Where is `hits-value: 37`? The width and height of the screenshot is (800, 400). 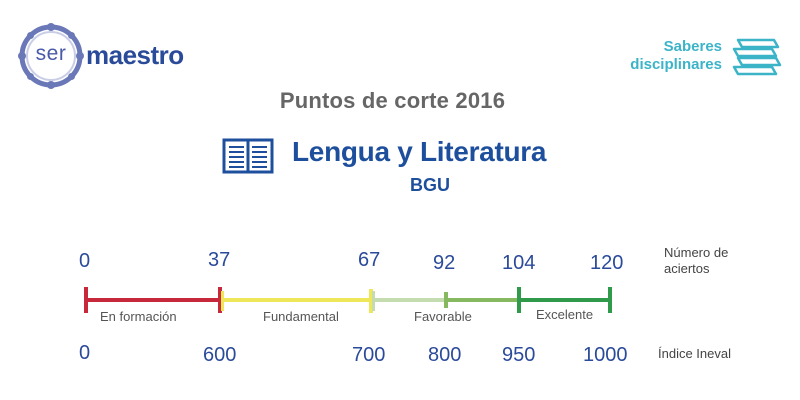 hits-value: 37 is located at coordinates (219, 260).